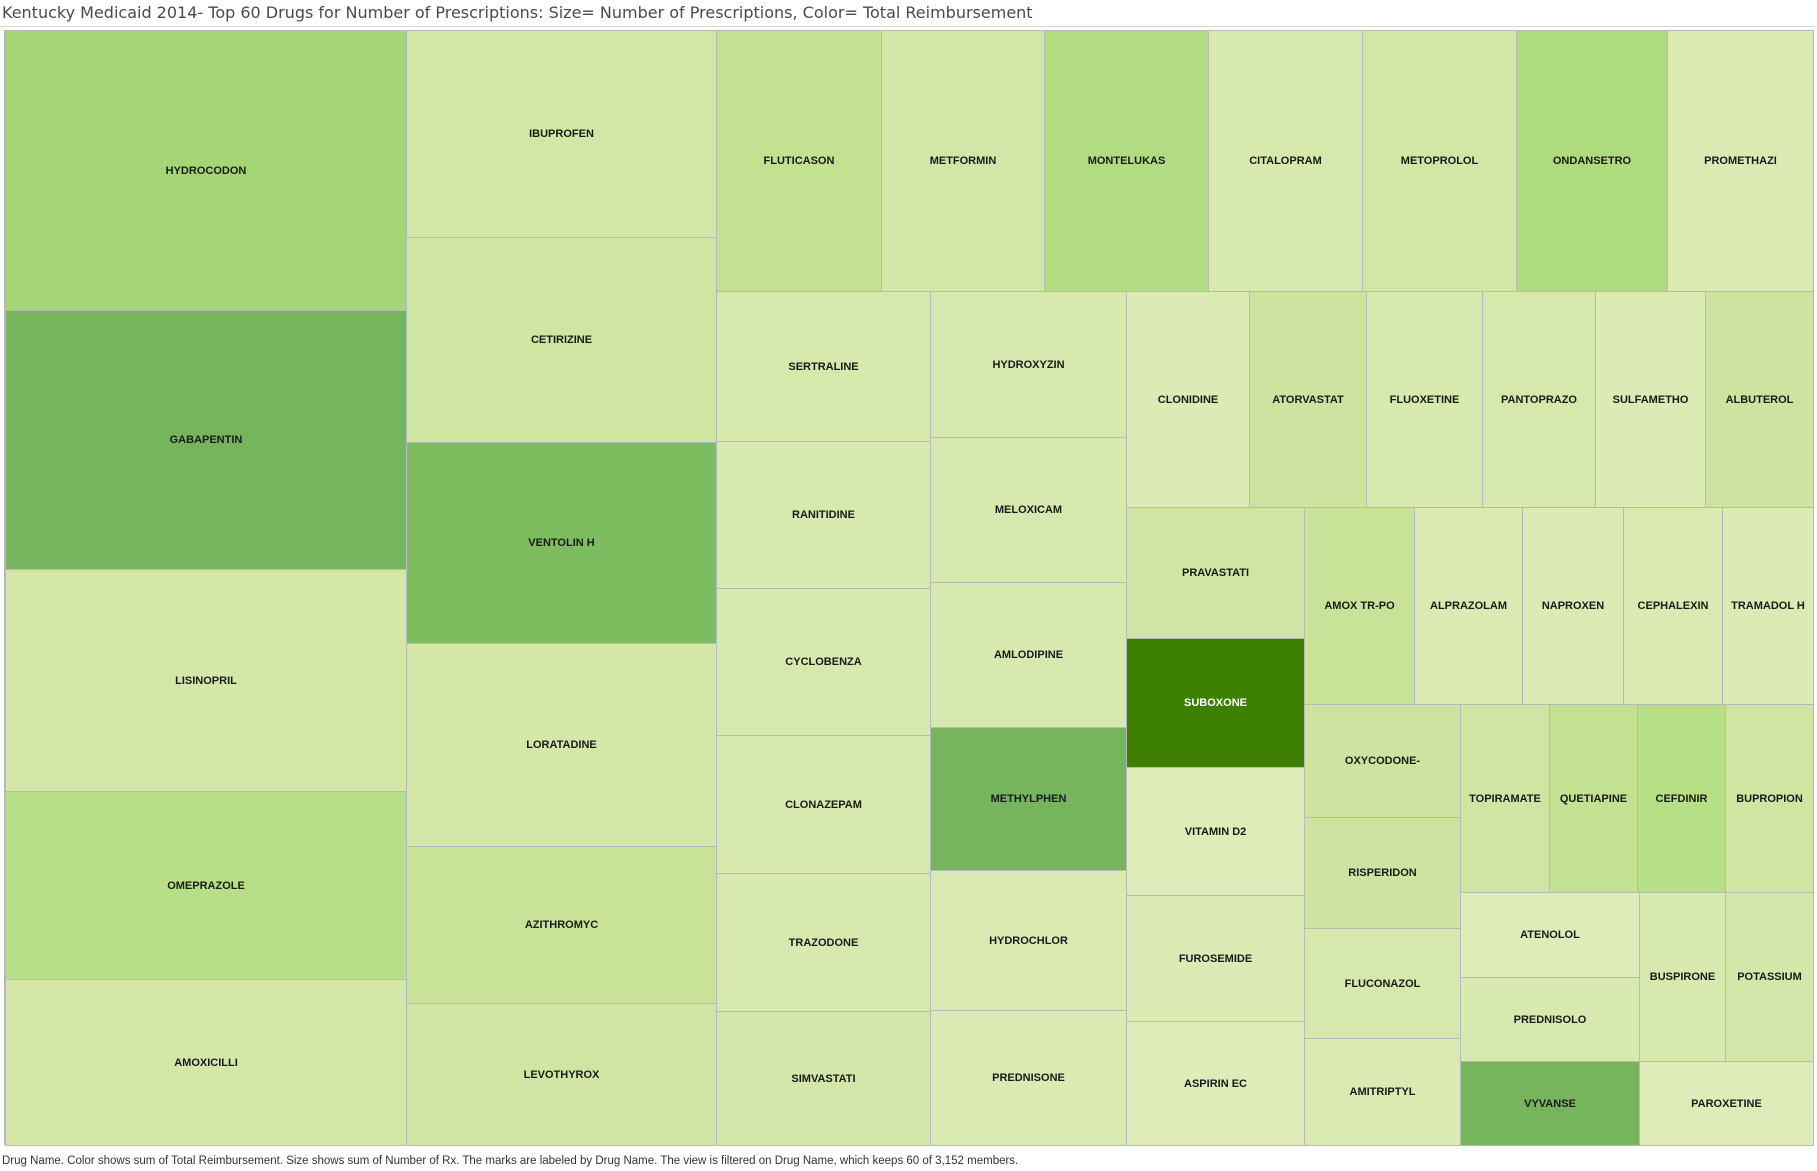 This screenshot has height=1171, width=1817. I want to click on treemap-cell: AMLODIPINE, so click(1028, 655).